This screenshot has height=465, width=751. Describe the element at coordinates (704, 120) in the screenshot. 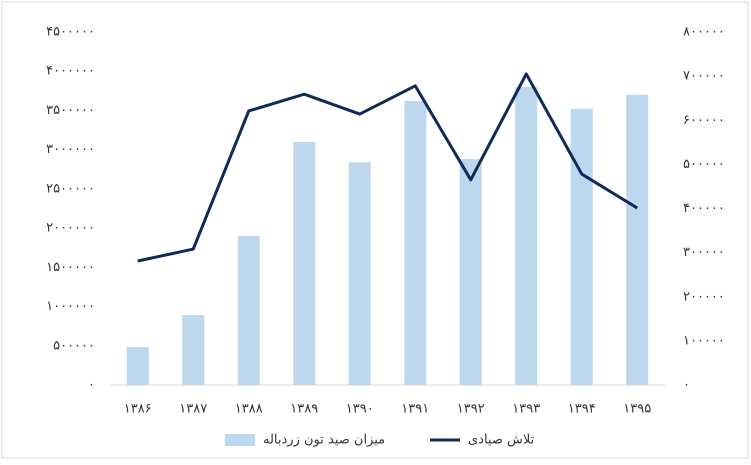

I see `y2-tick-label: ۶۰۰۰۰۰` at that location.